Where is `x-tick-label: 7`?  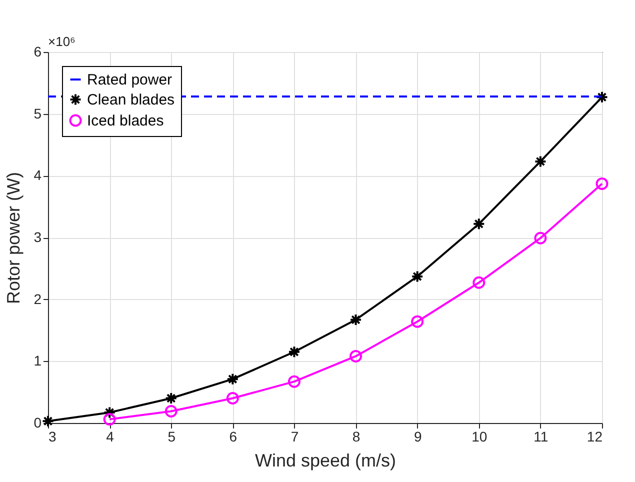
x-tick-label: 7 is located at coordinates (294, 436).